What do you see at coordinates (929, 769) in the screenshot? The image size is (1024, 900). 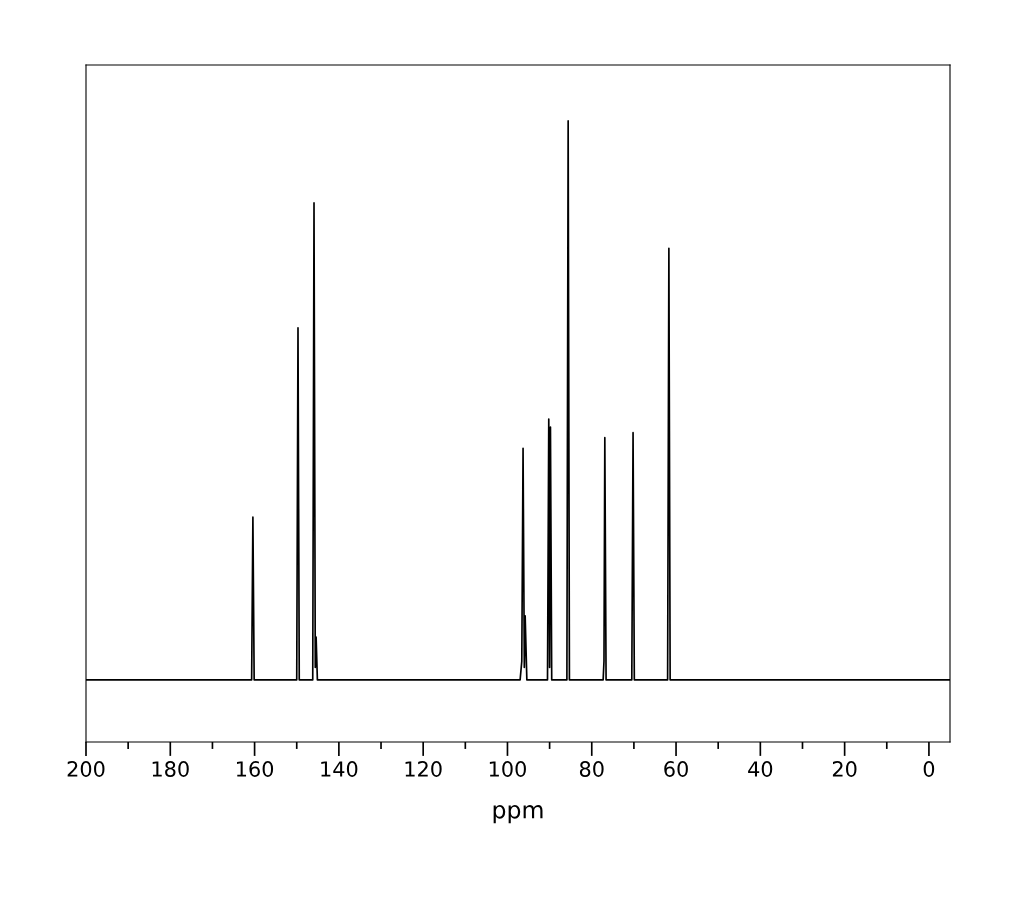 I see `x-tick-label: 0` at bounding box center [929, 769].